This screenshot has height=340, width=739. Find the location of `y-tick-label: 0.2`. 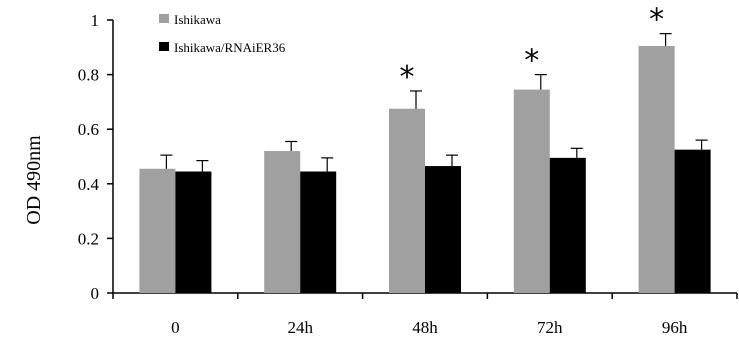

y-tick-label: 0.2 is located at coordinates (88, 238).